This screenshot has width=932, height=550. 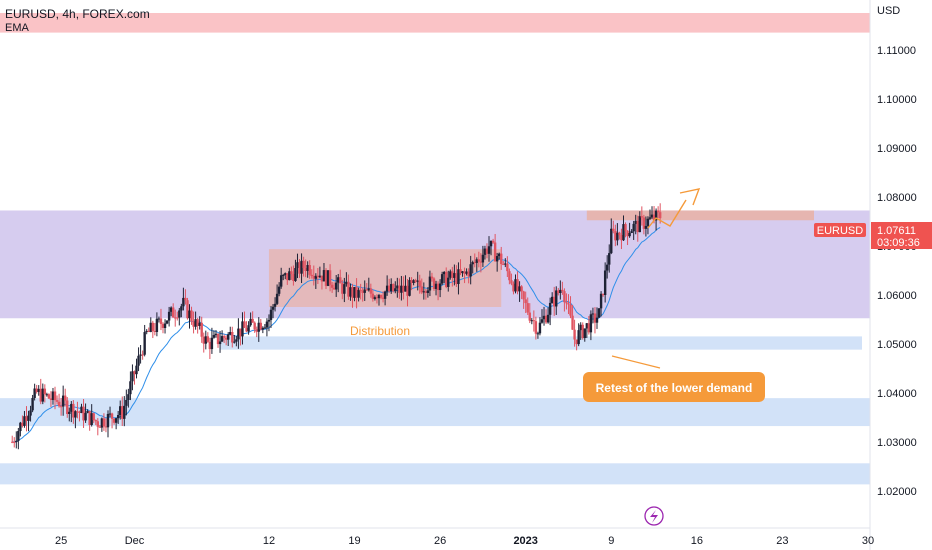 What do you see at coordinates (840, 231) in the screenshot?
I see `symbol-tag-text: EURUSD` at bounding box center [840, 231].